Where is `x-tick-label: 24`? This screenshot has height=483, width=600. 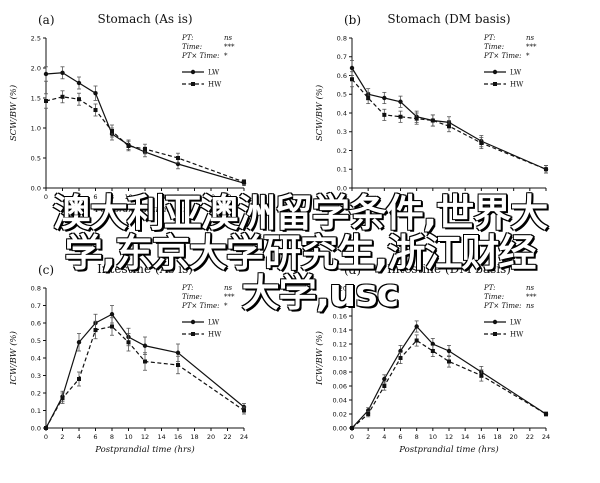
x-tick-label: 24 is located at coordinates (244, 437).